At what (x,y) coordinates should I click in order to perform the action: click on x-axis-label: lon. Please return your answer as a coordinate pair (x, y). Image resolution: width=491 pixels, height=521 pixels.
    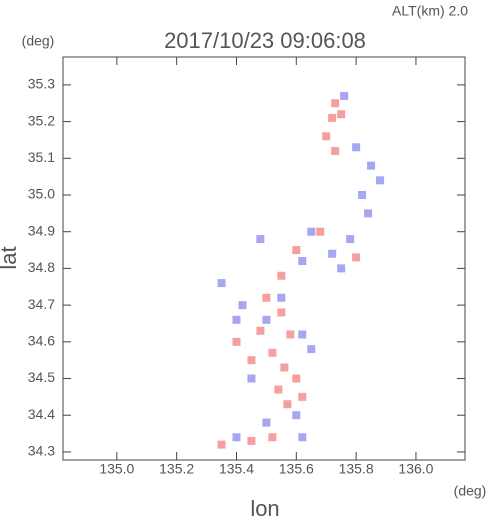
    Looking at the image, I should click on (264, 508).